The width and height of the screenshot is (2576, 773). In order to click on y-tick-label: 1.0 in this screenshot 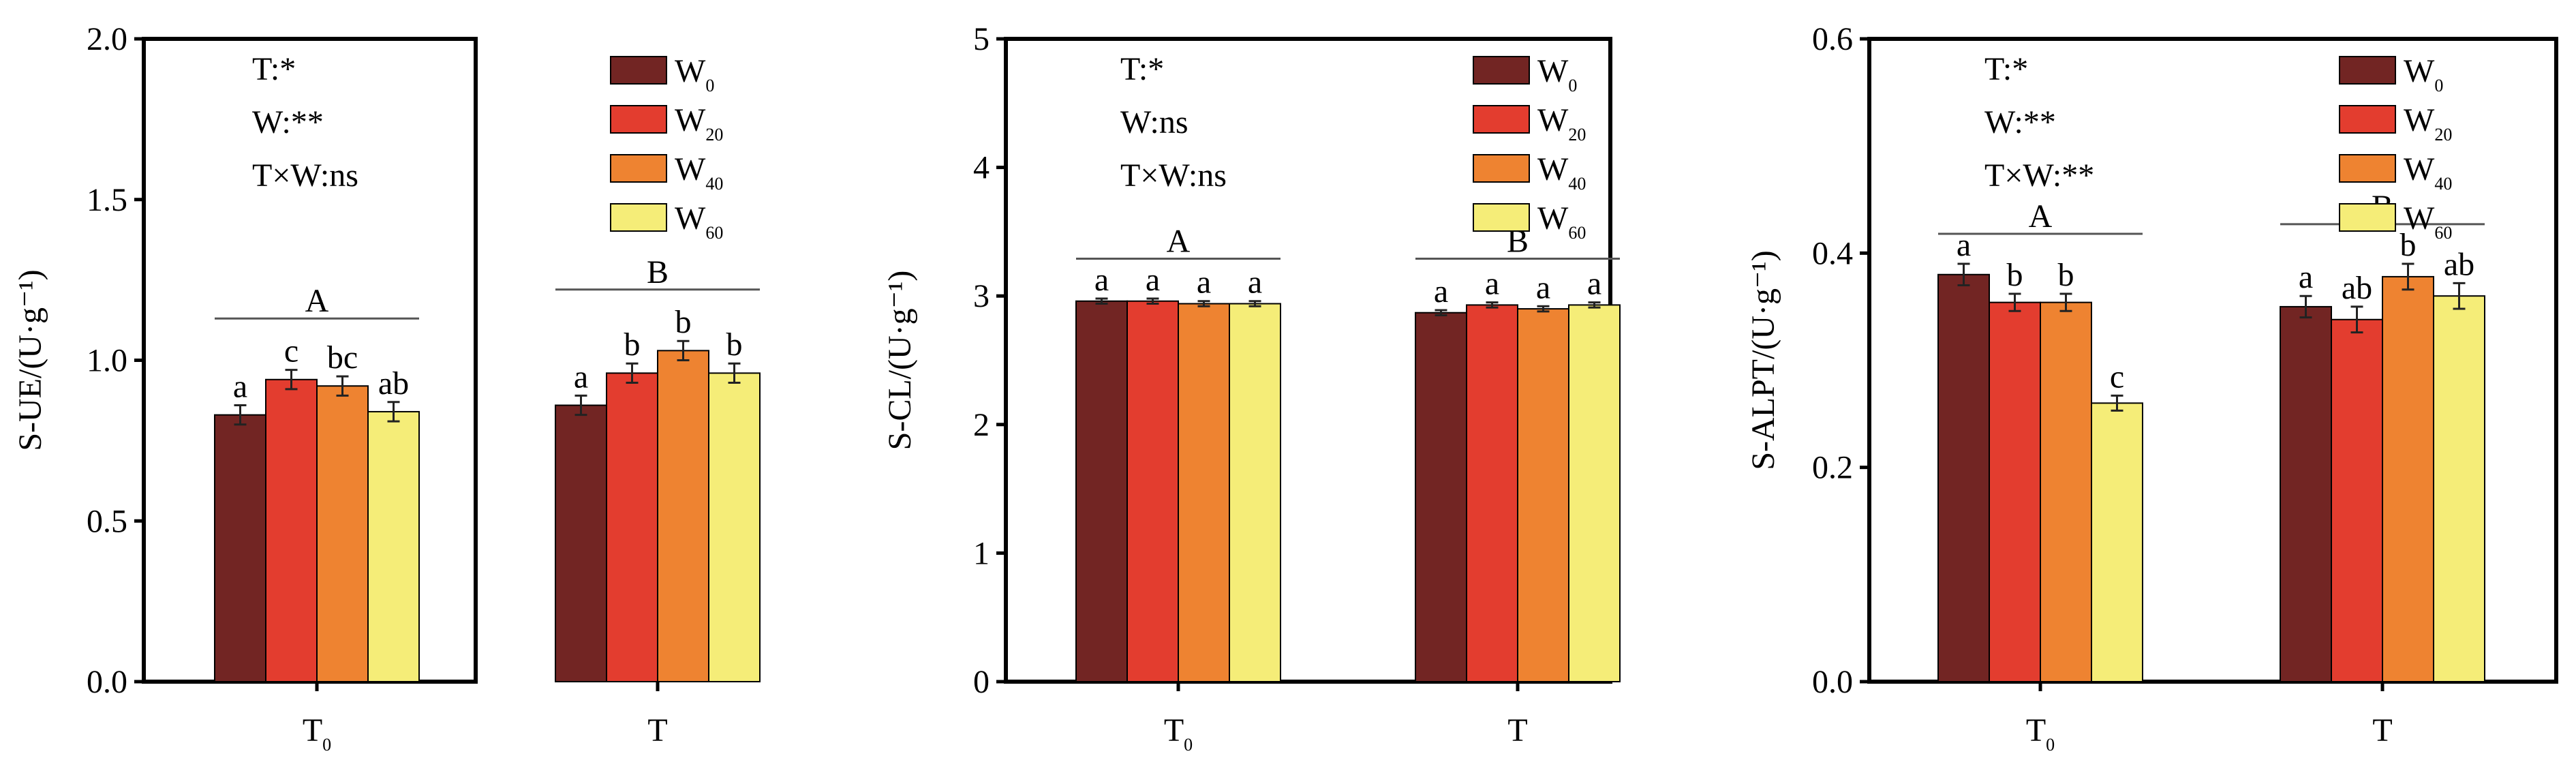, I will do `click(107, 361)`.